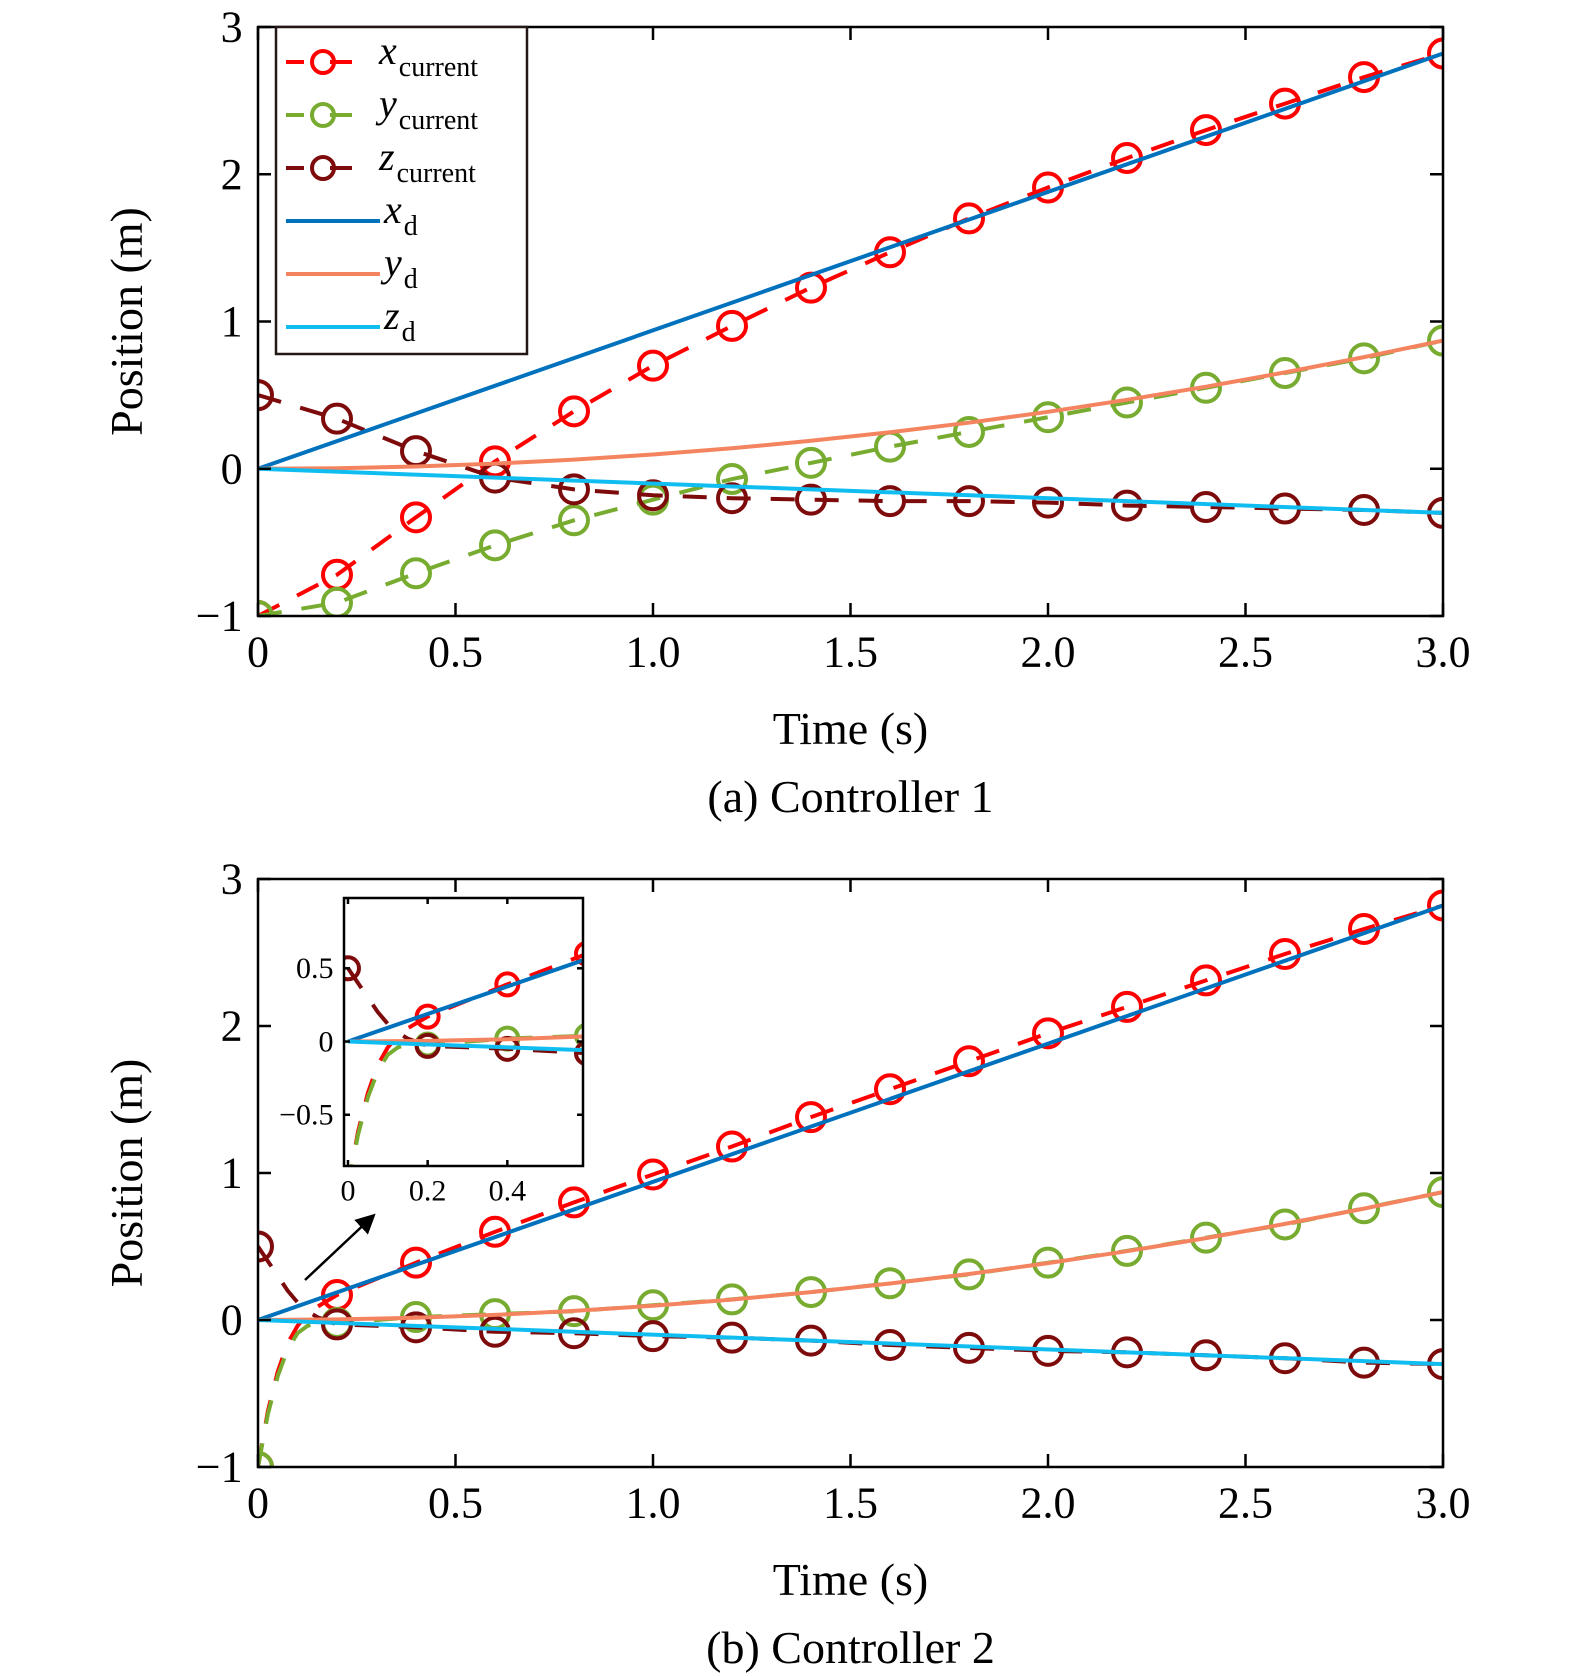  What do you see at coordinates (465, 1046) in the screenshot?
I see `inset-line-z-d` at bounding box center [465, 1046].